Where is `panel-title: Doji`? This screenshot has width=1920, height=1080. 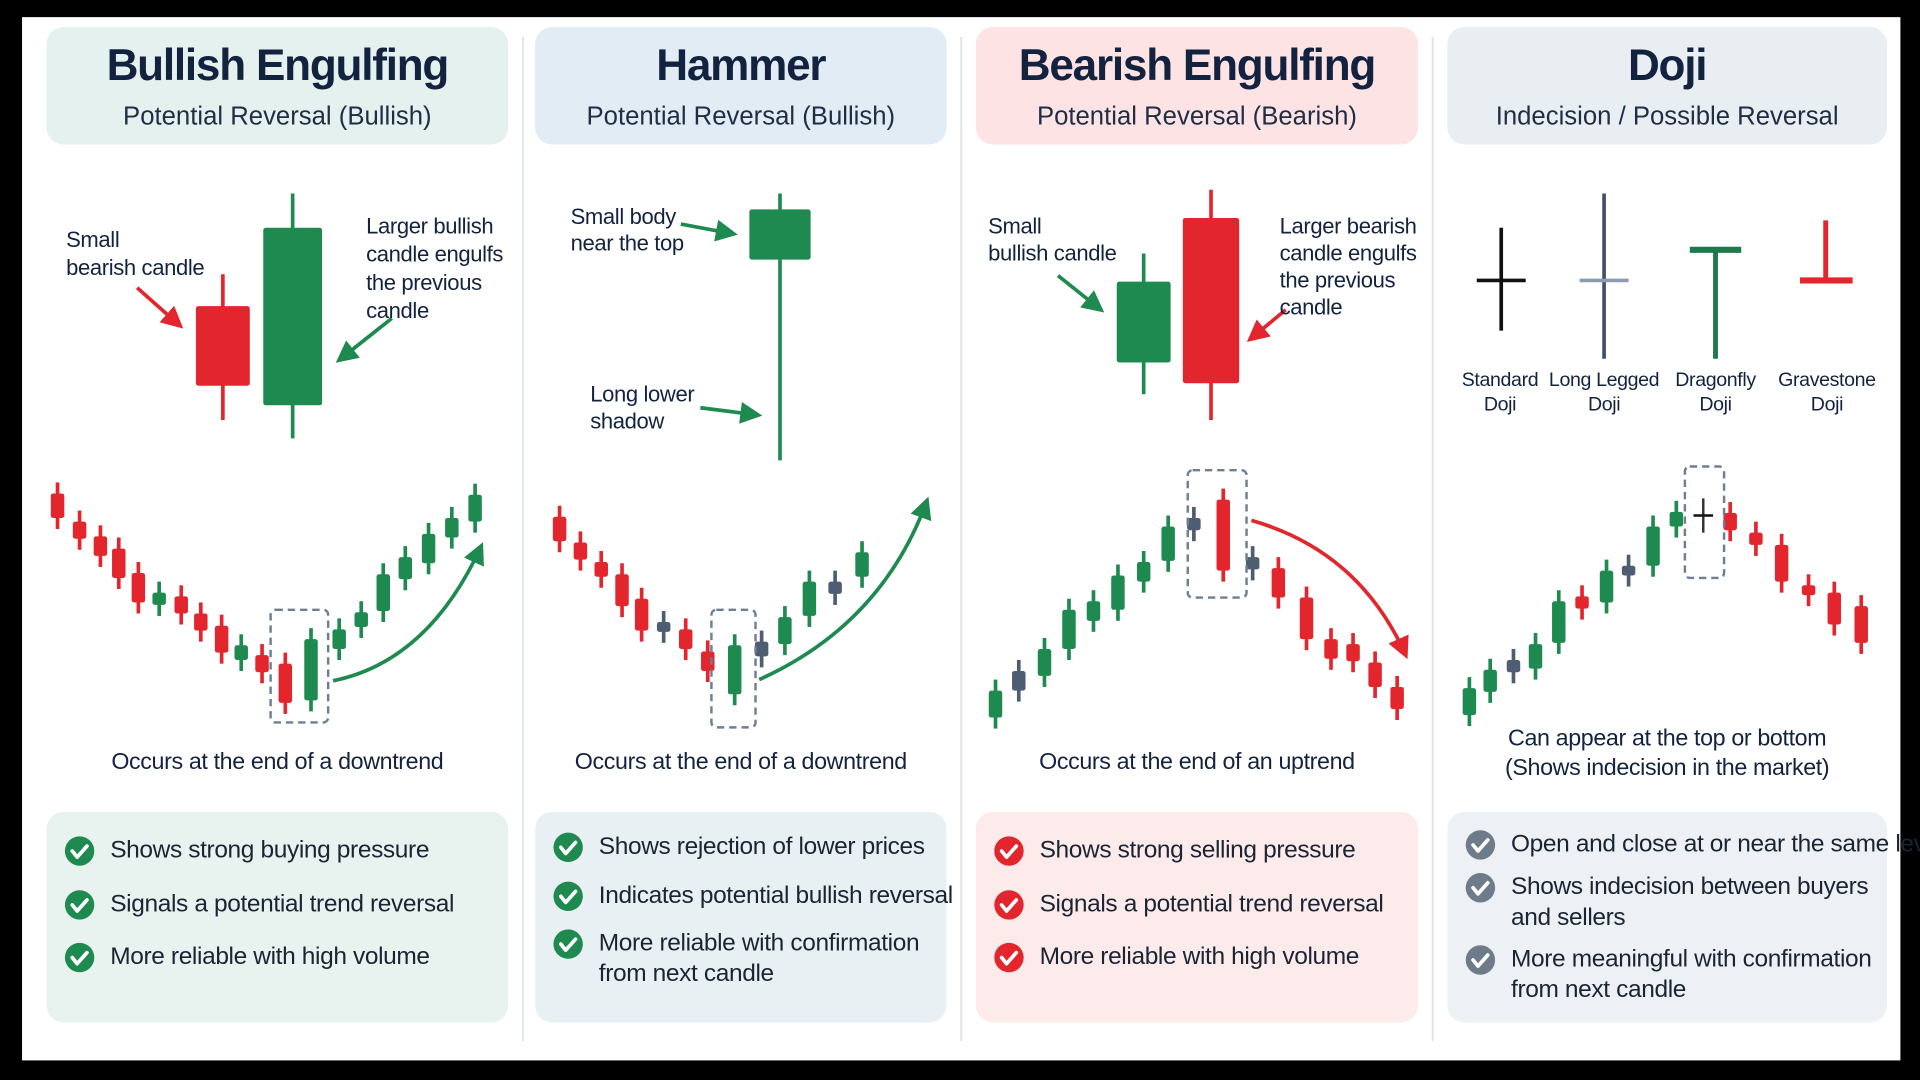 panel-title: Doji is located at coordinates (1667, 65).